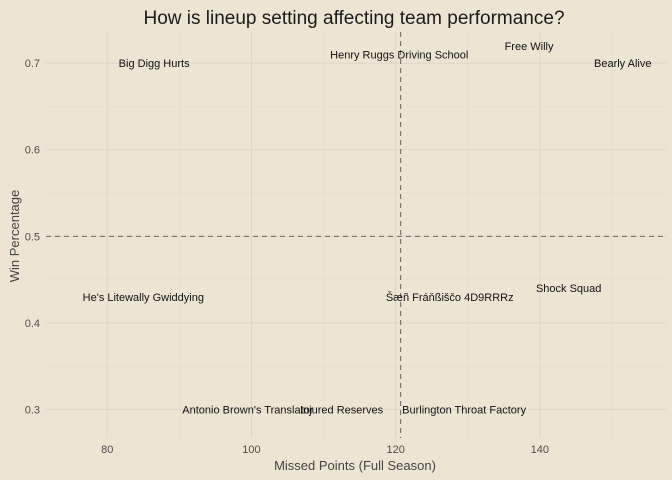 This screenshot has height=480, width=672. I want to click on y-tick-label: 0.4, so click(32, 324).